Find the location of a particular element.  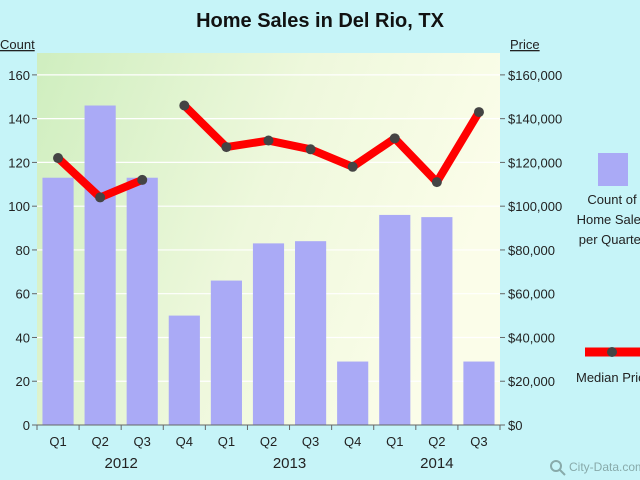

right-tick-label: $100,000 is located at coordinates (535, 206).